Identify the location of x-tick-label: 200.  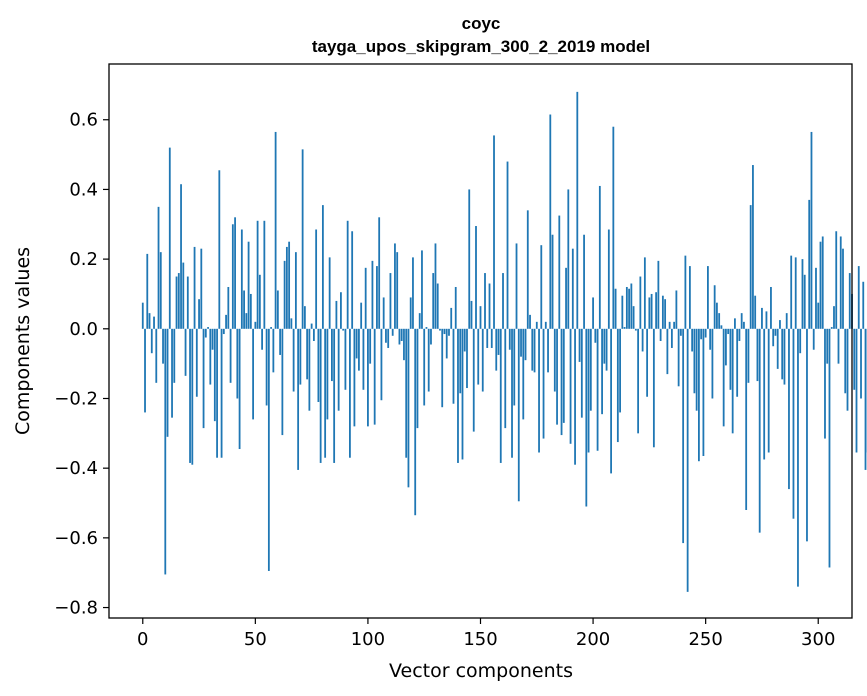
(593, 639).